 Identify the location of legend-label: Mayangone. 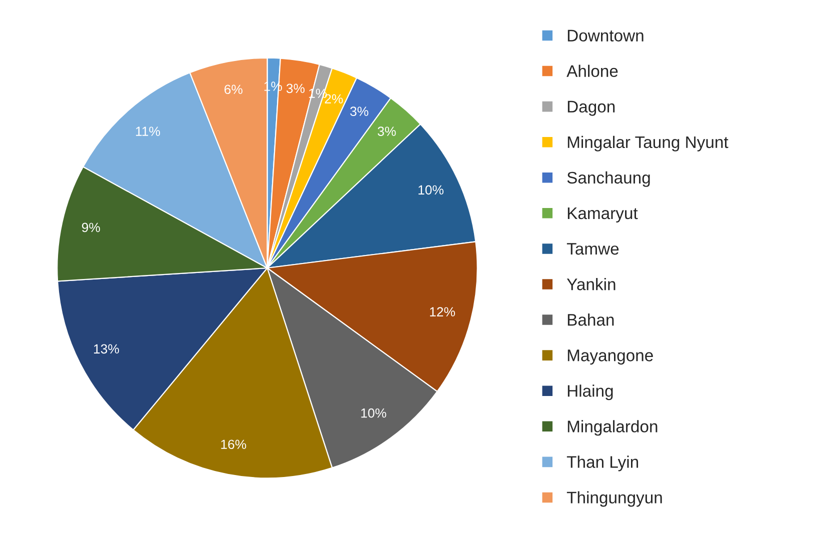
(610, 357).